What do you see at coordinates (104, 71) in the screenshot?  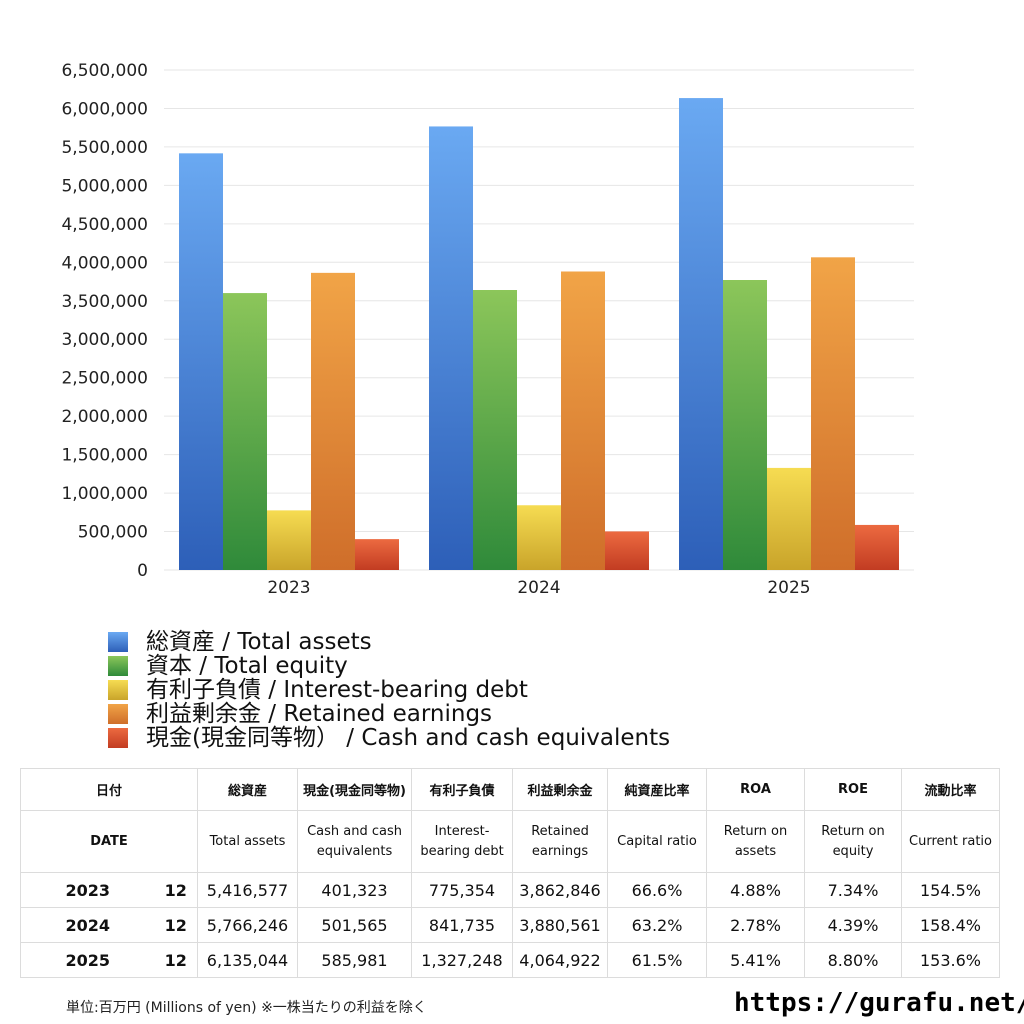 I see `y-tick-label: 6,500,000` at bounding box center [104, 71].